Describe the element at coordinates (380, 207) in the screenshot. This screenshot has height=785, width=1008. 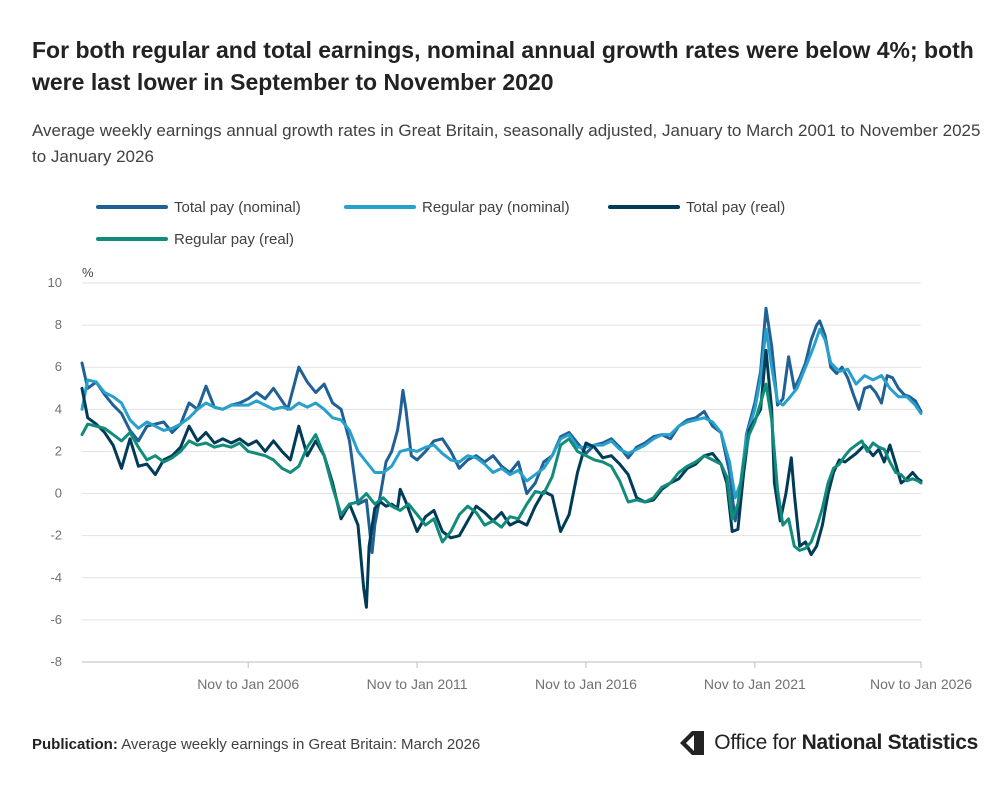
I see `legend-swatch-regular-nominal` at that location.